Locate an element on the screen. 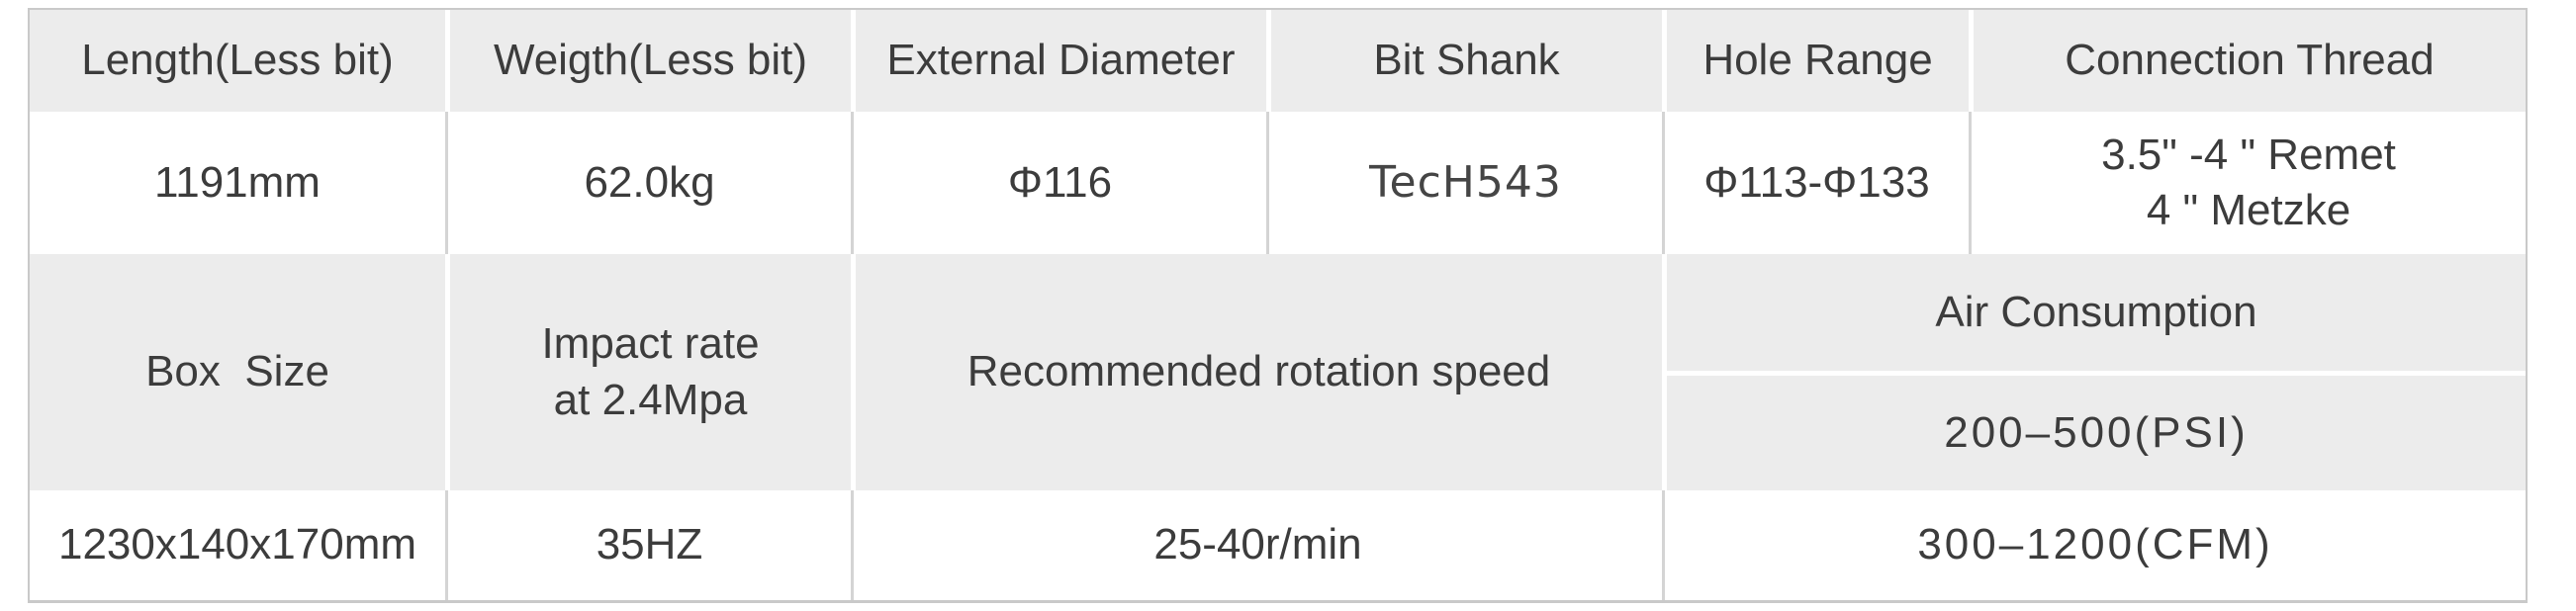 Image resolution: width=2576 pixels, height=611 pixels. value-weight: 62.0kg is located at coordinates (649, 182).